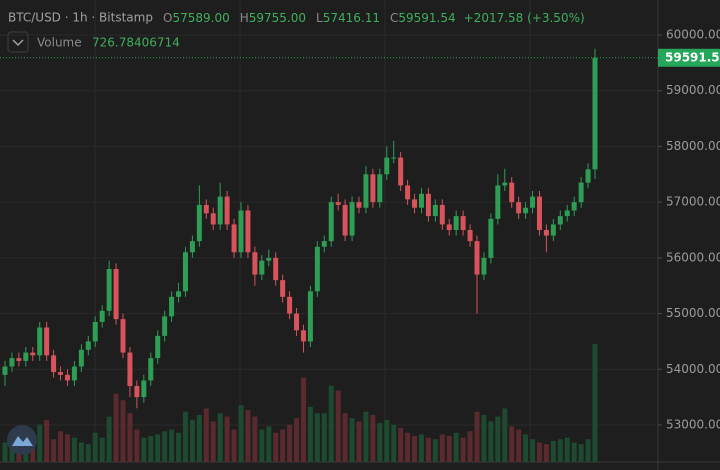 Image resolution: width=720 pixels, height=470 pixels. I want to click on y-tick-label: 55000.00, so click(693, 313).